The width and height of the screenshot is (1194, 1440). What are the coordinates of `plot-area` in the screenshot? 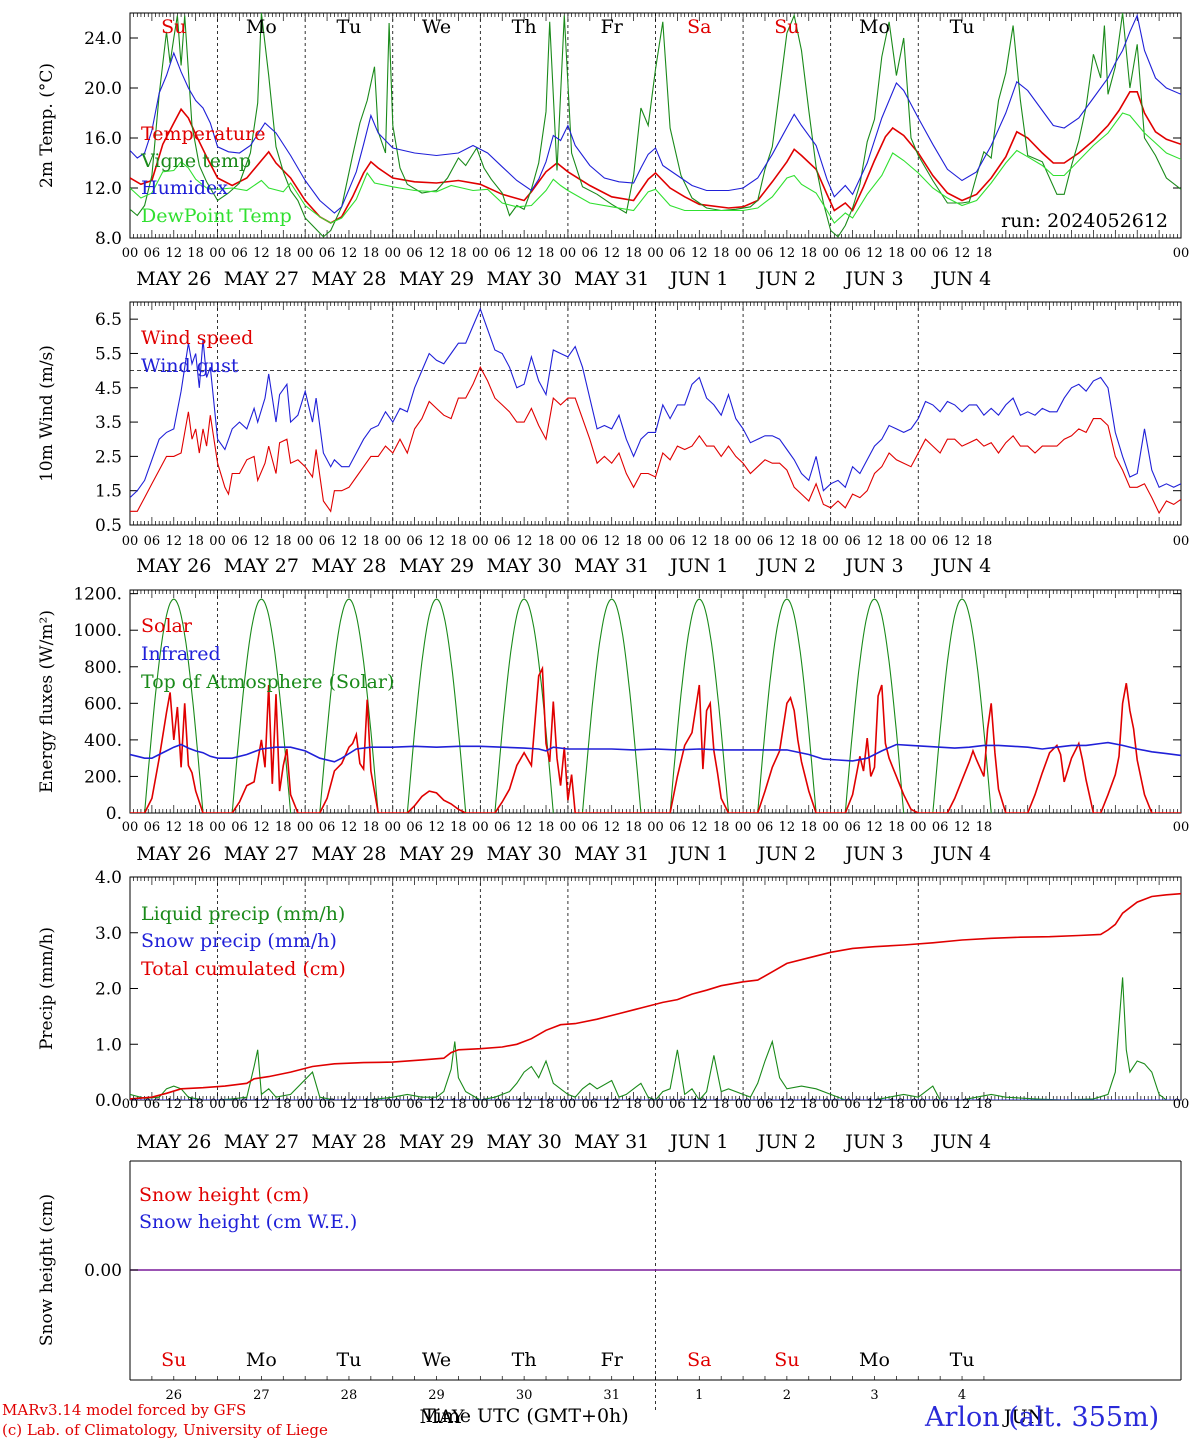 It's located at (655, 996).